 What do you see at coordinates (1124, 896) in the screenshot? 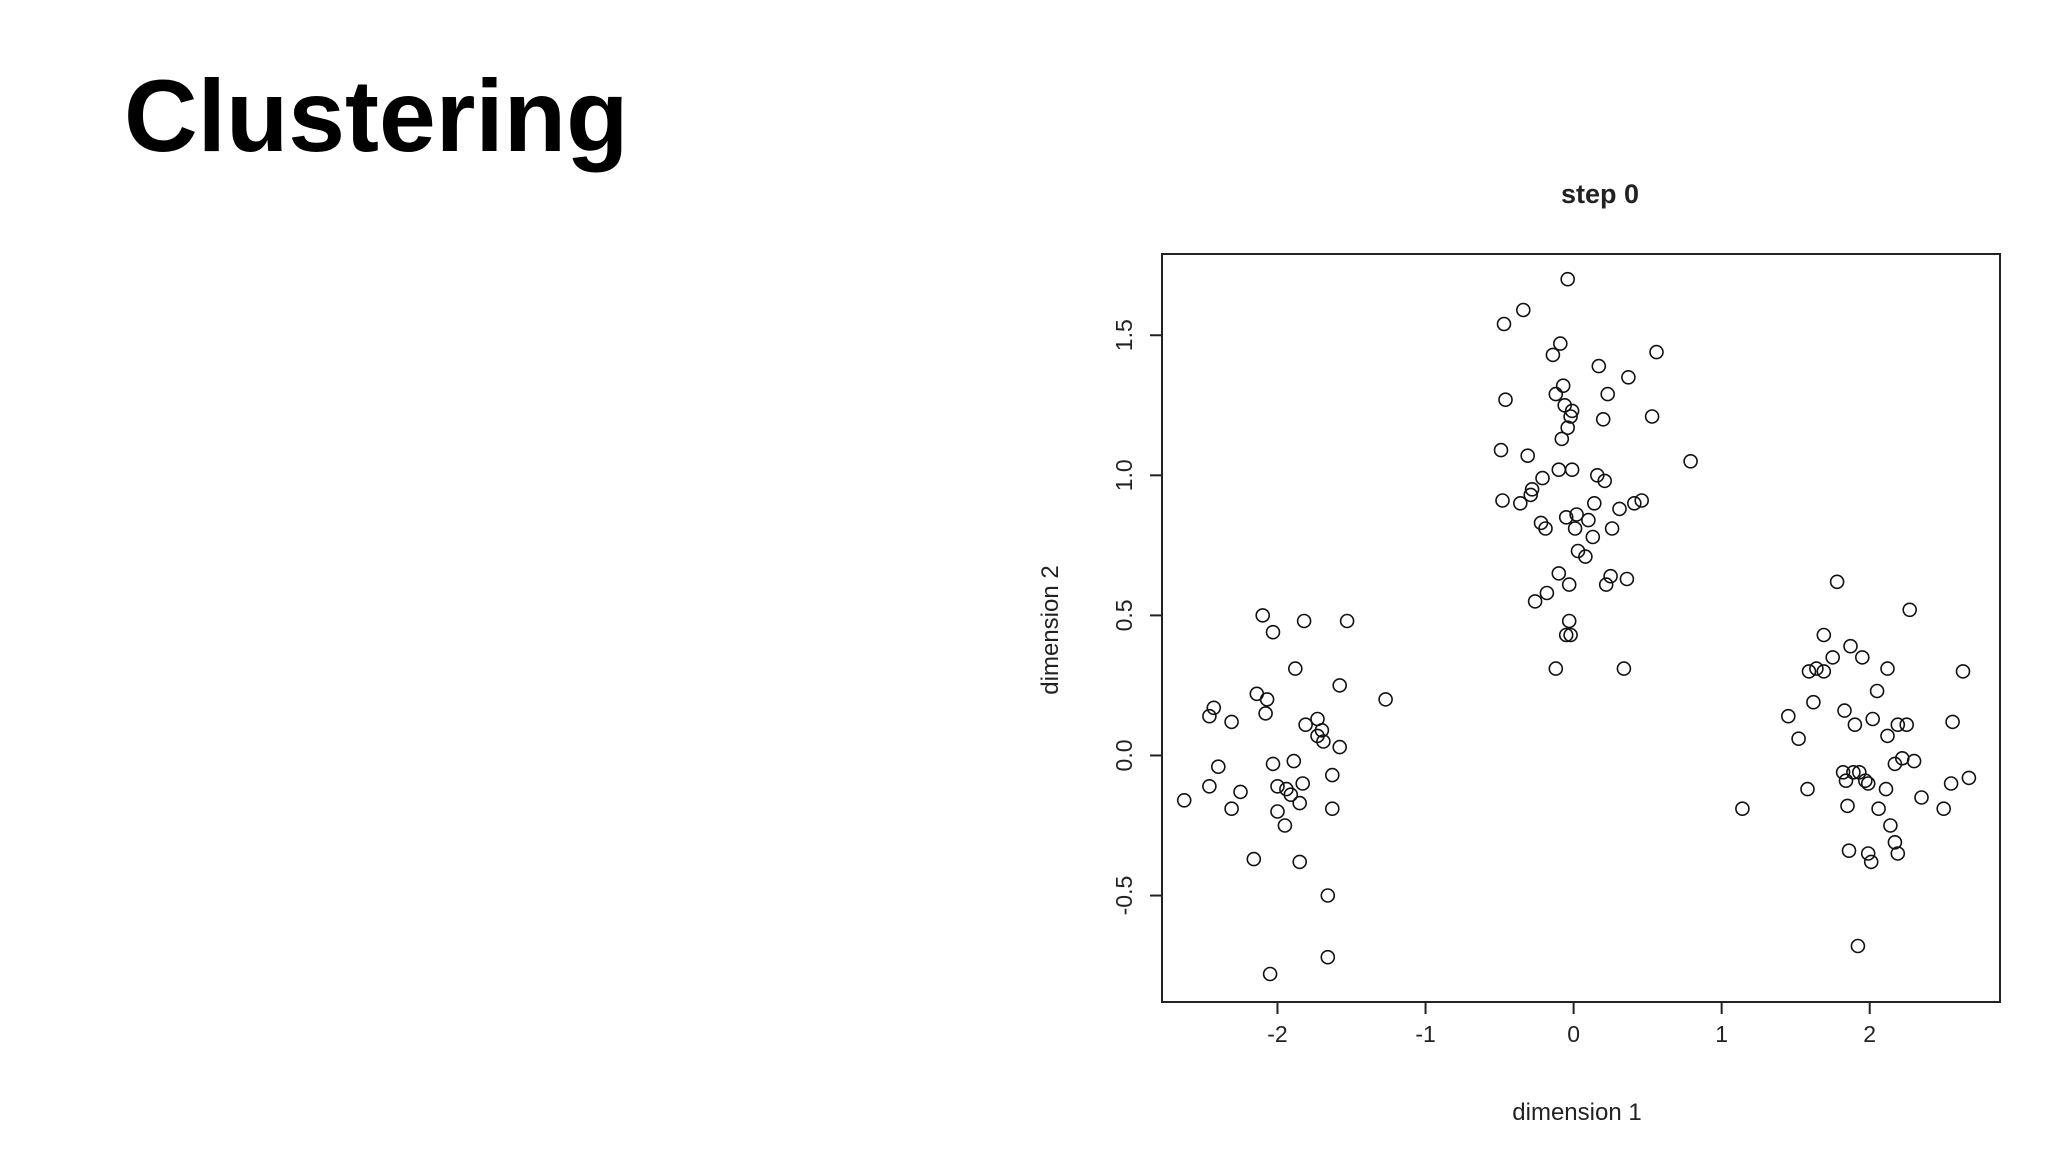
I see `y-tick-label: -0.5` at bounding box center [1124, 896].